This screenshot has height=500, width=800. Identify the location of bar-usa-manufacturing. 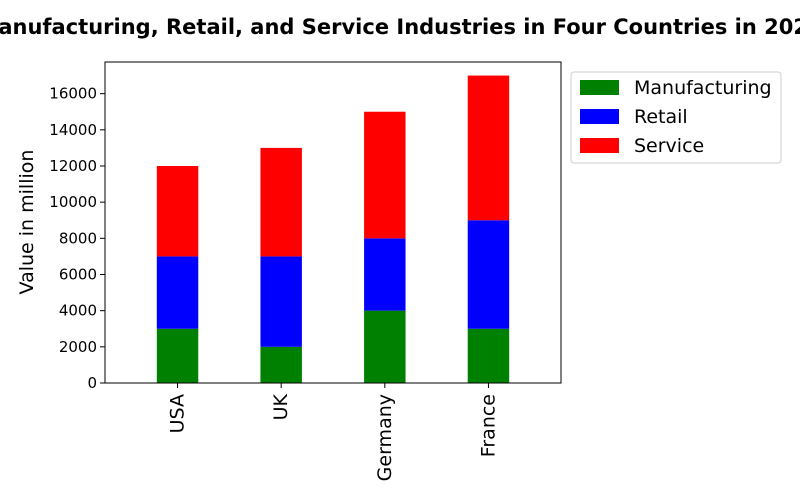
(177, 355).